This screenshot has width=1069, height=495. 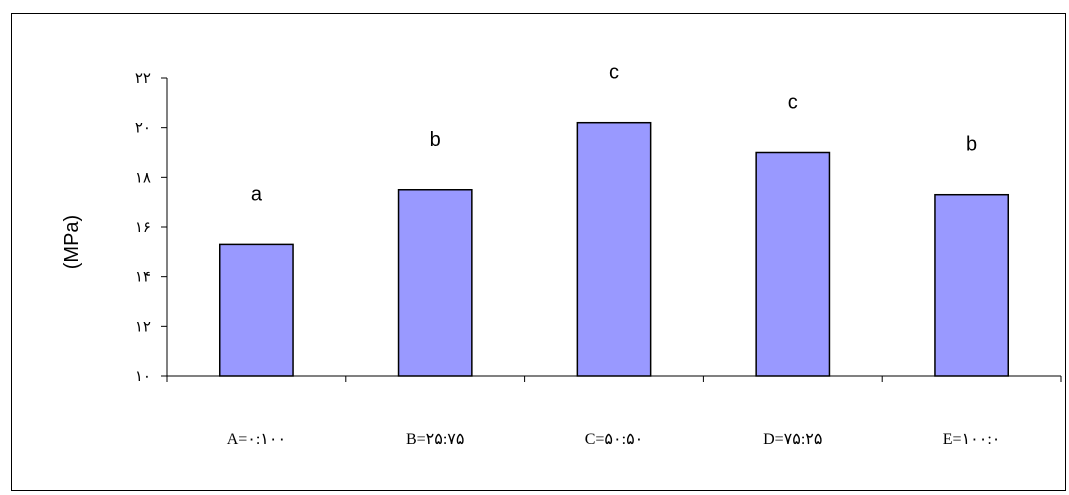 I want to click on y-ticks: ۱۰ ۱۲ ۱۴ ۱۶ ۱۸ ۲۰ ۲۲, so click(x=151, y=227).